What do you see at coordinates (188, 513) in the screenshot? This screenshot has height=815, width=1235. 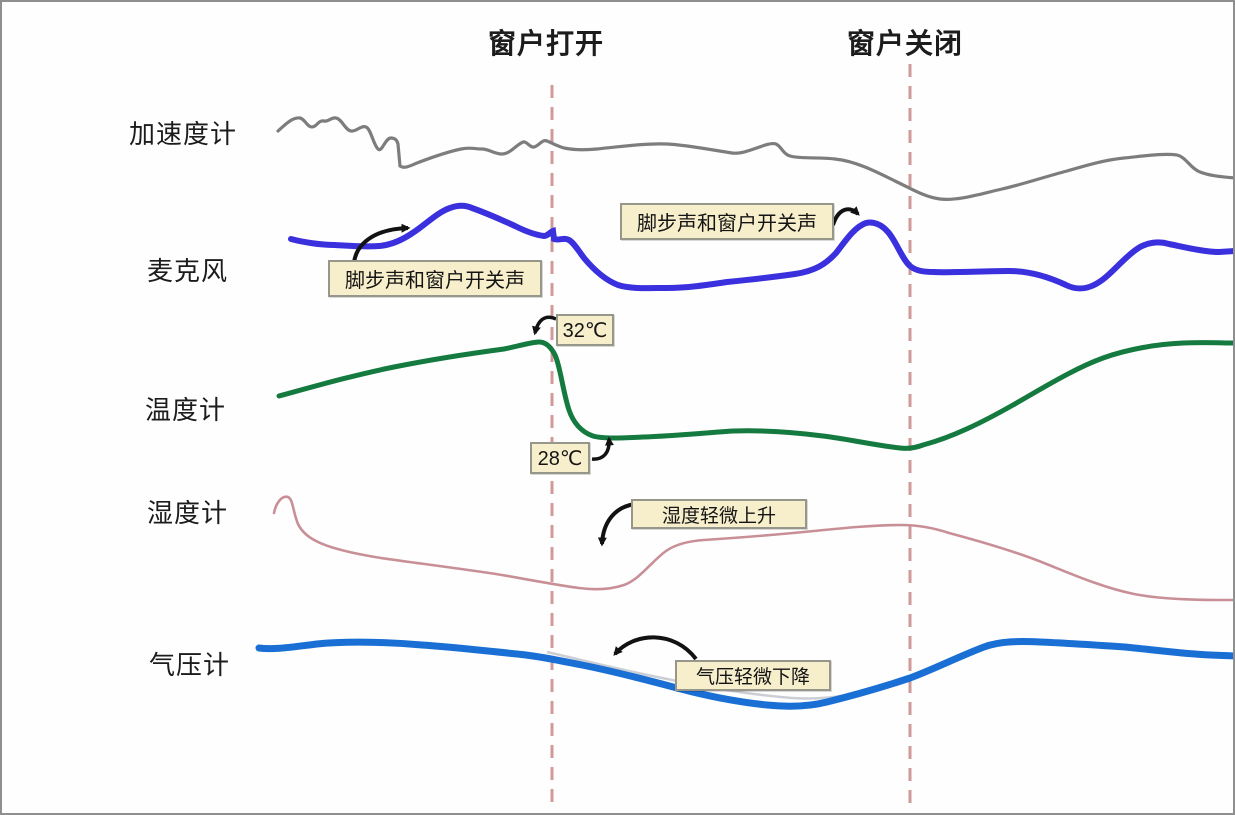 I see `sensor-label-hygrometer: 湿度计` at bounding box center [188, 513].